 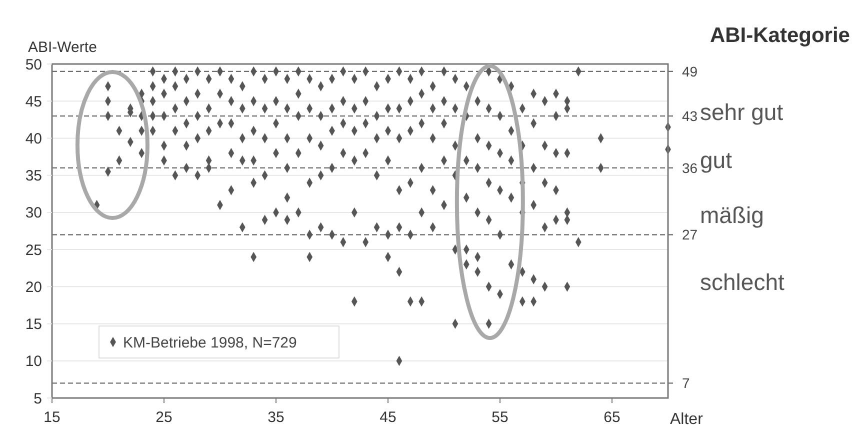 What do you see at coordinates (38, 399) in the screenshot?
I see `y-tick-label: 5` at bounding box center [38, 399].